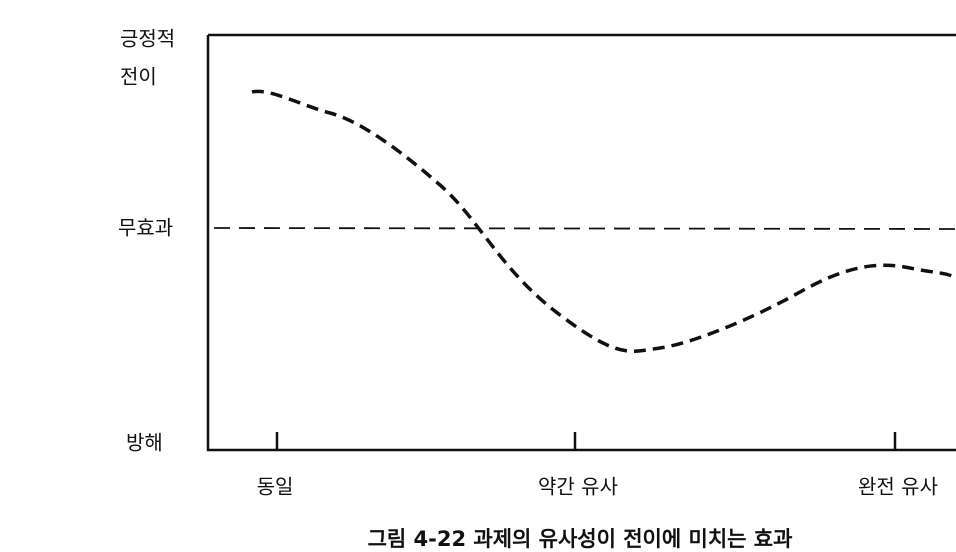  Describe the element at coordinates (145, 228) in the screenshot. I see `y-label-middle: 무효과` at that location.